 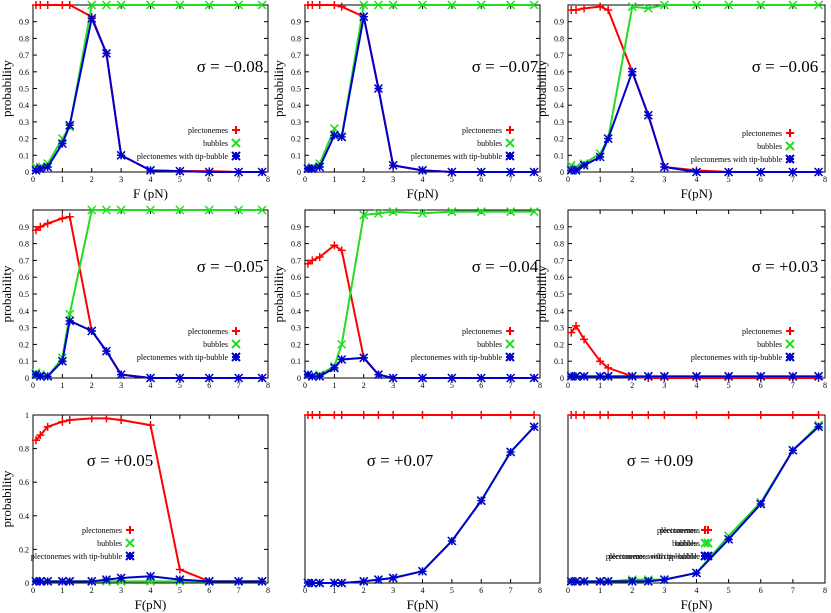 What do you see at coordinates (505, 266) in the screenshot?
I see `annotation: σ = −0.04` at bounding box center [505, 266].